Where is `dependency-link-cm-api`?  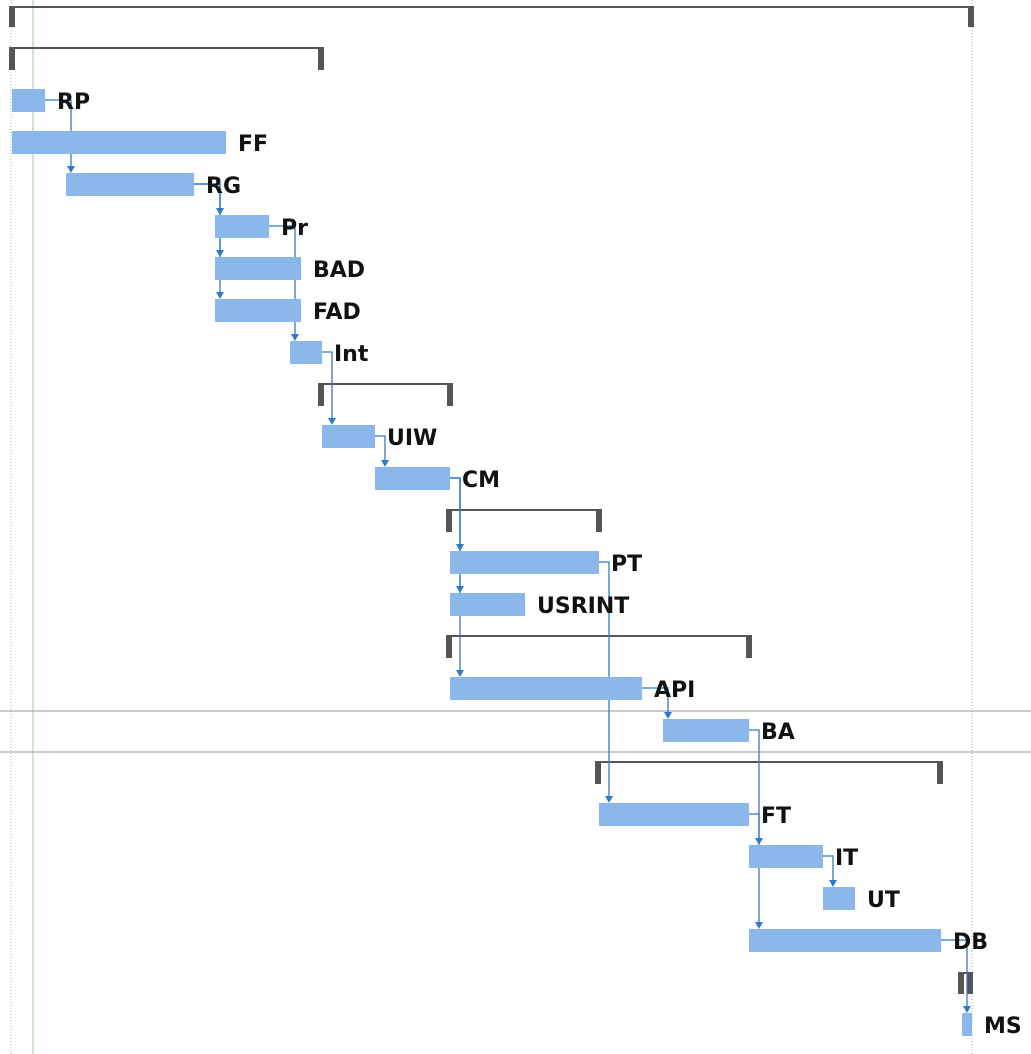
dependency-link-cm-api is located at coordinates (457, 577).